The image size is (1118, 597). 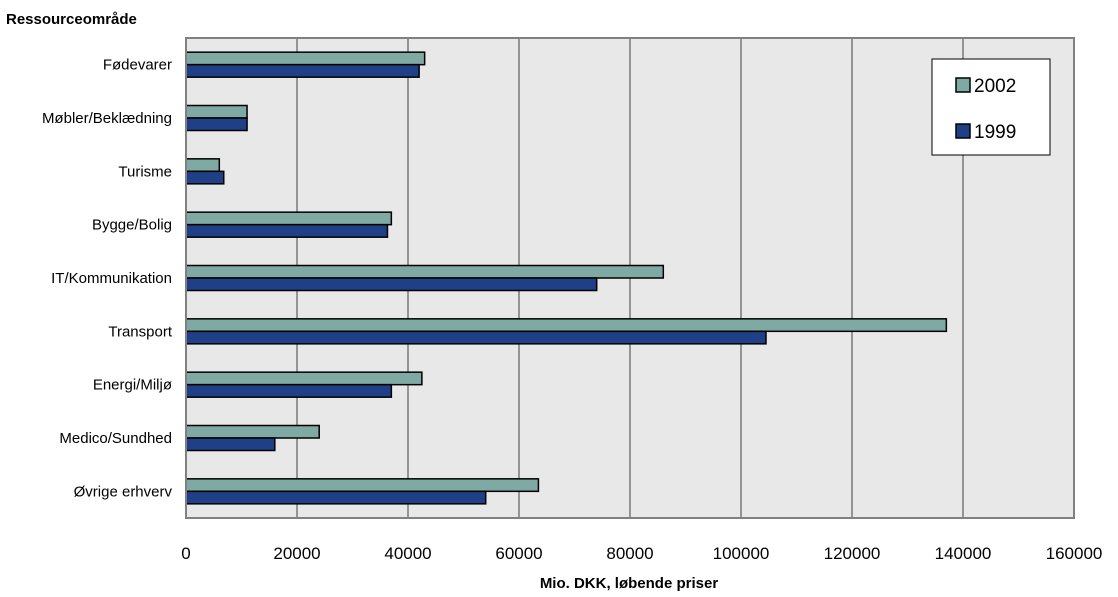 I want to click on legend: 2002 1999, so click(x=991, y=107).